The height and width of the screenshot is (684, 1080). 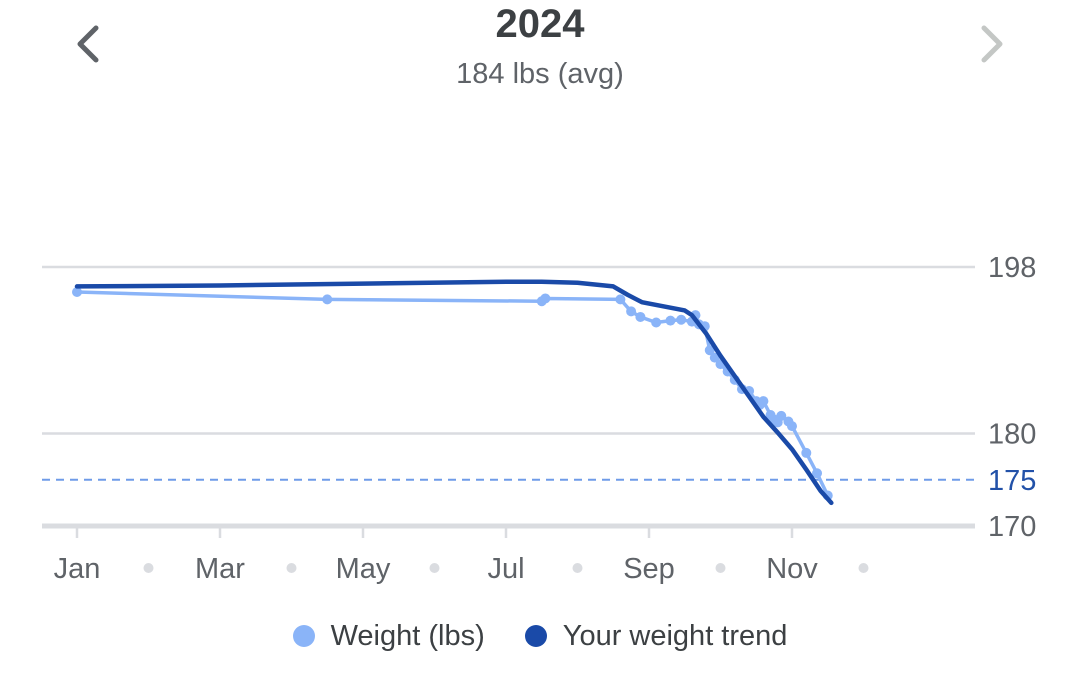 I want to click on legend: Weight (lbs) Your weight trend, so click(x=540, y=636).